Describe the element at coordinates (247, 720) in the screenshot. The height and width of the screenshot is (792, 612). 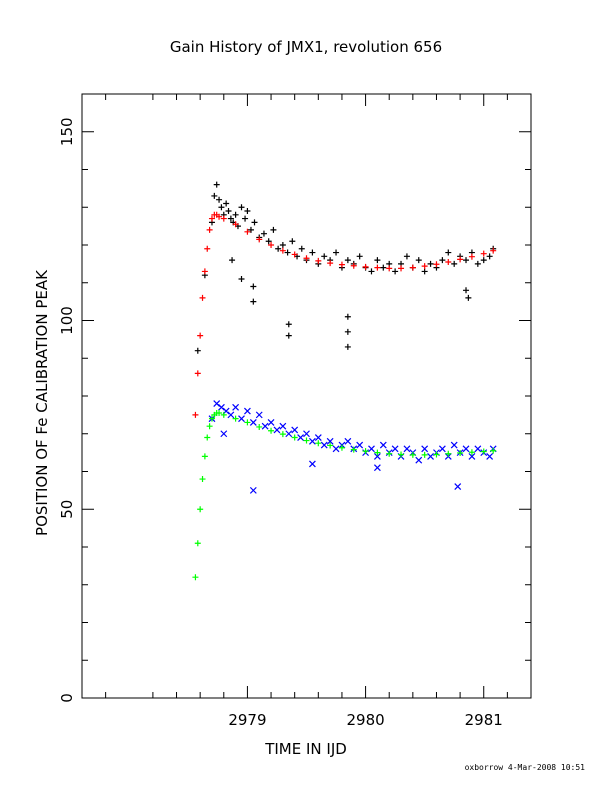
I see `x-tick-label: 2979` at that location.